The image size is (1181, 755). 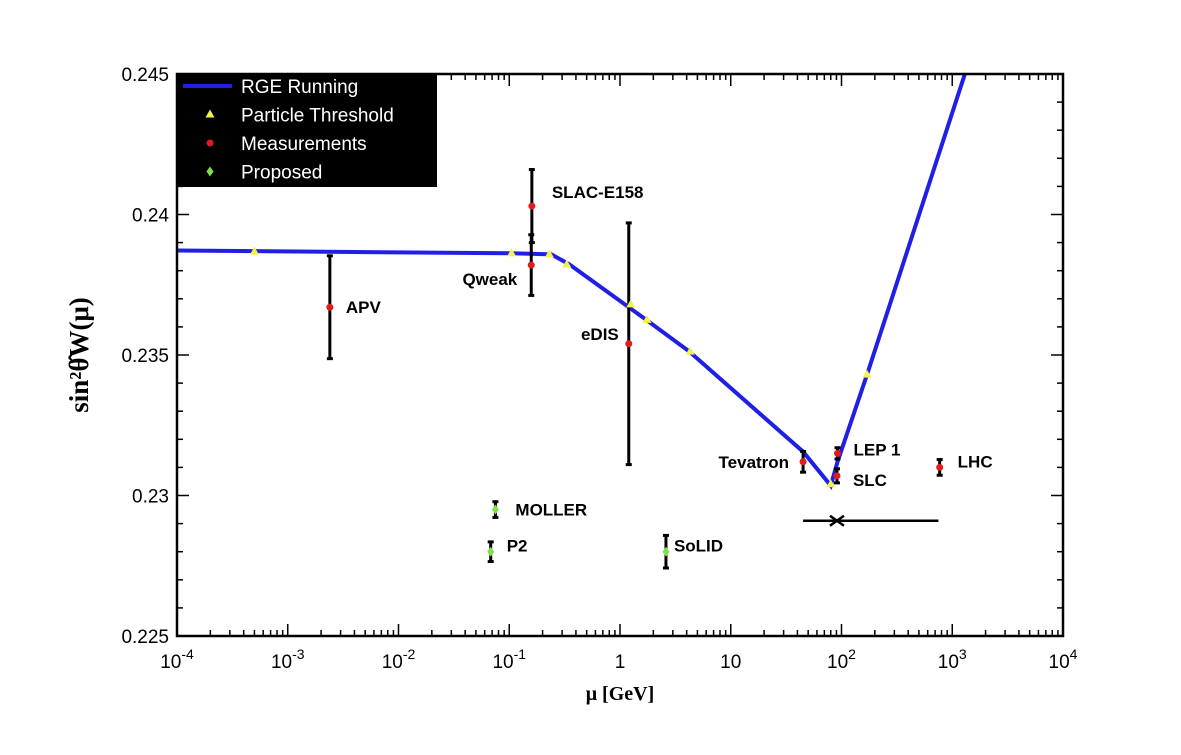 I want to click on y-tick-label: 0.245, so click(x=145, y=75).